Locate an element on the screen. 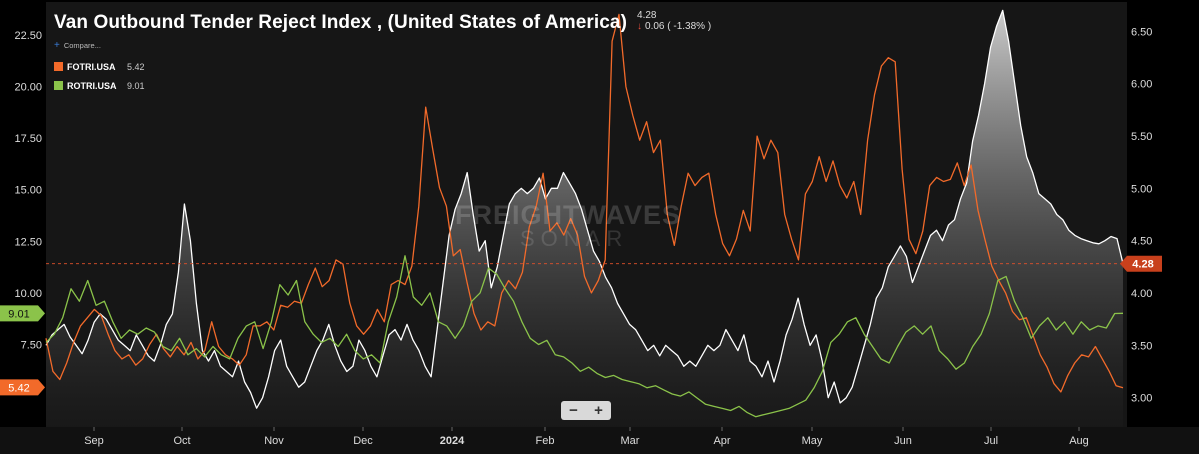 The image size is (1199, 454). rotri-last-tag is located at coordinates (22, 313).